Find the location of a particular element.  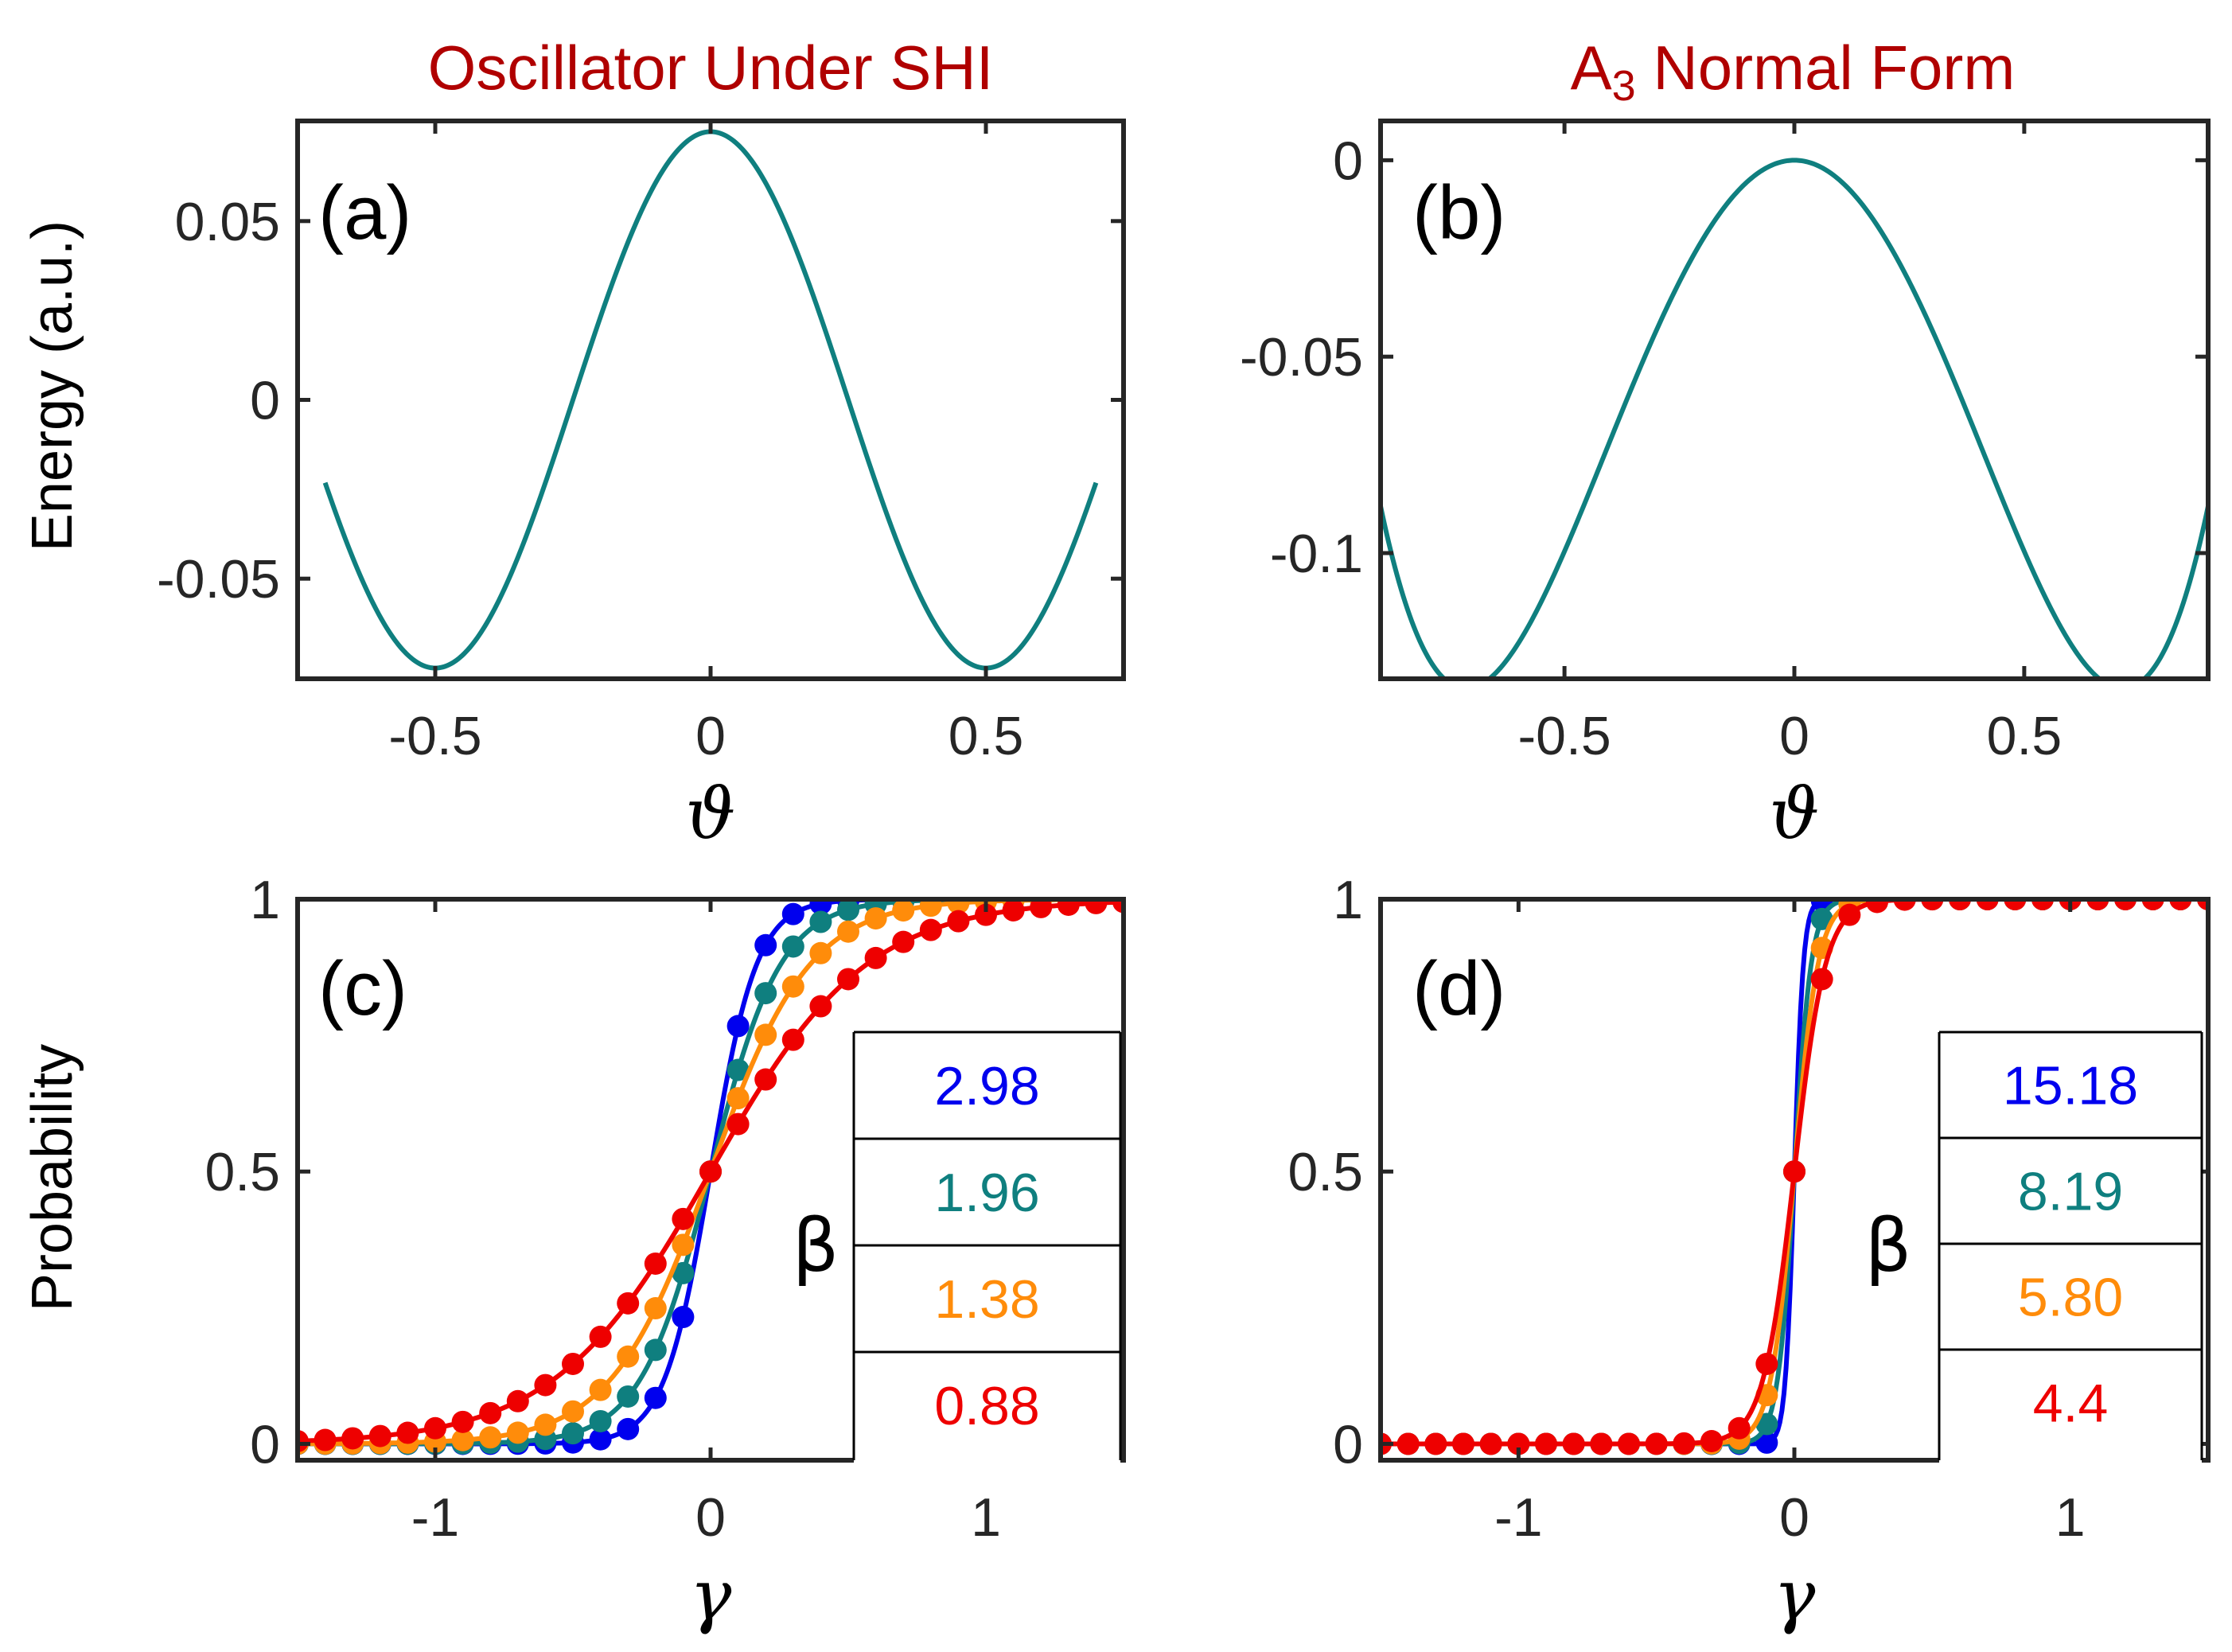

y-tick-label: 1 is located at coordinates (265, 900).